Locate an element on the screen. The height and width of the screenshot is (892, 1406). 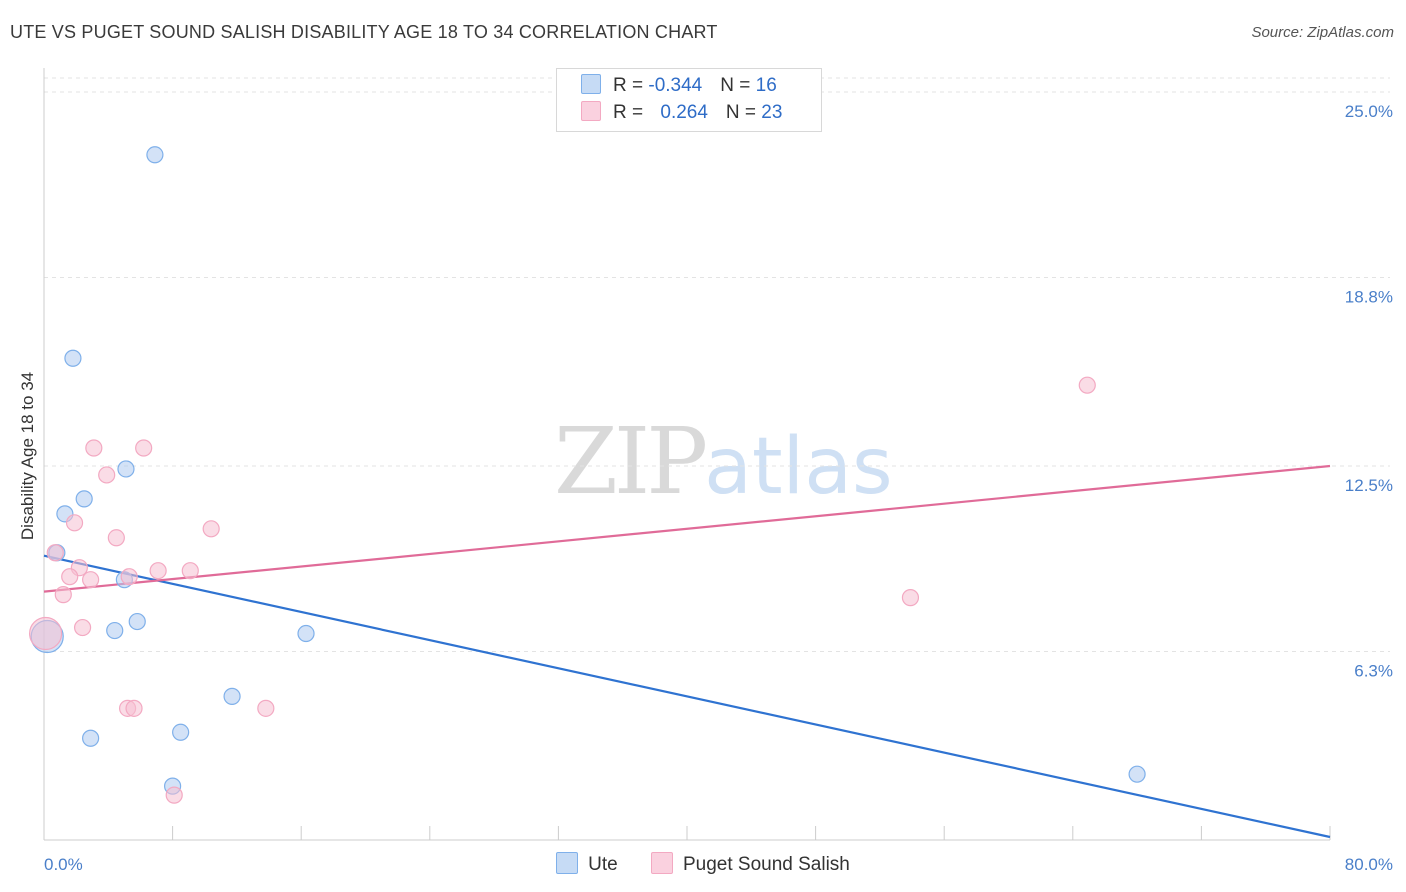
legend-r-value: -0.344 is located at coordinates (675, 85).